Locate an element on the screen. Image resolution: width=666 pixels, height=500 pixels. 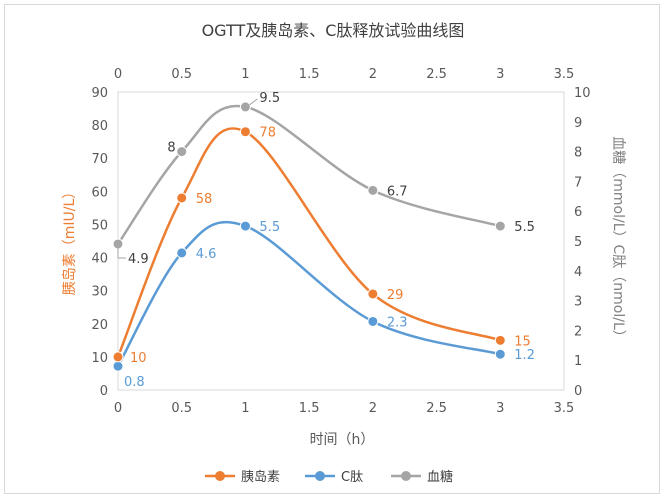
x-tick-label-top: 2 is located at coordinates (373, 74).